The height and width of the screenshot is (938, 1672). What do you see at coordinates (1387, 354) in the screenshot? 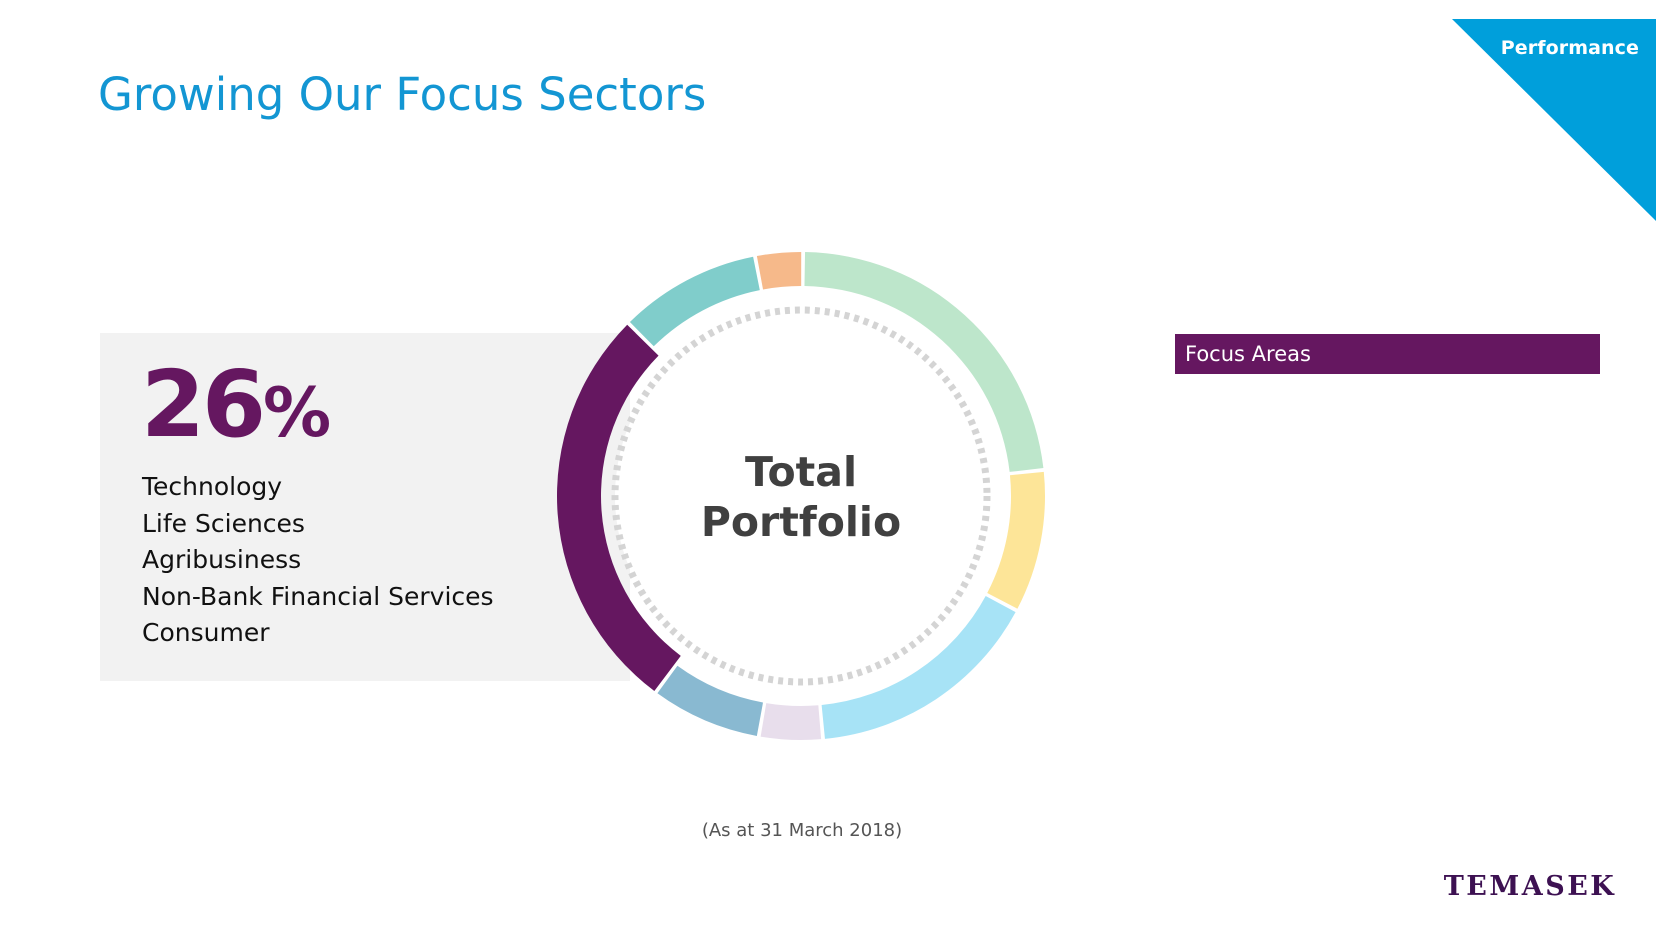
I see `legend-header-focus-areas: Focus Areas` at bounding box center [1387, 354].